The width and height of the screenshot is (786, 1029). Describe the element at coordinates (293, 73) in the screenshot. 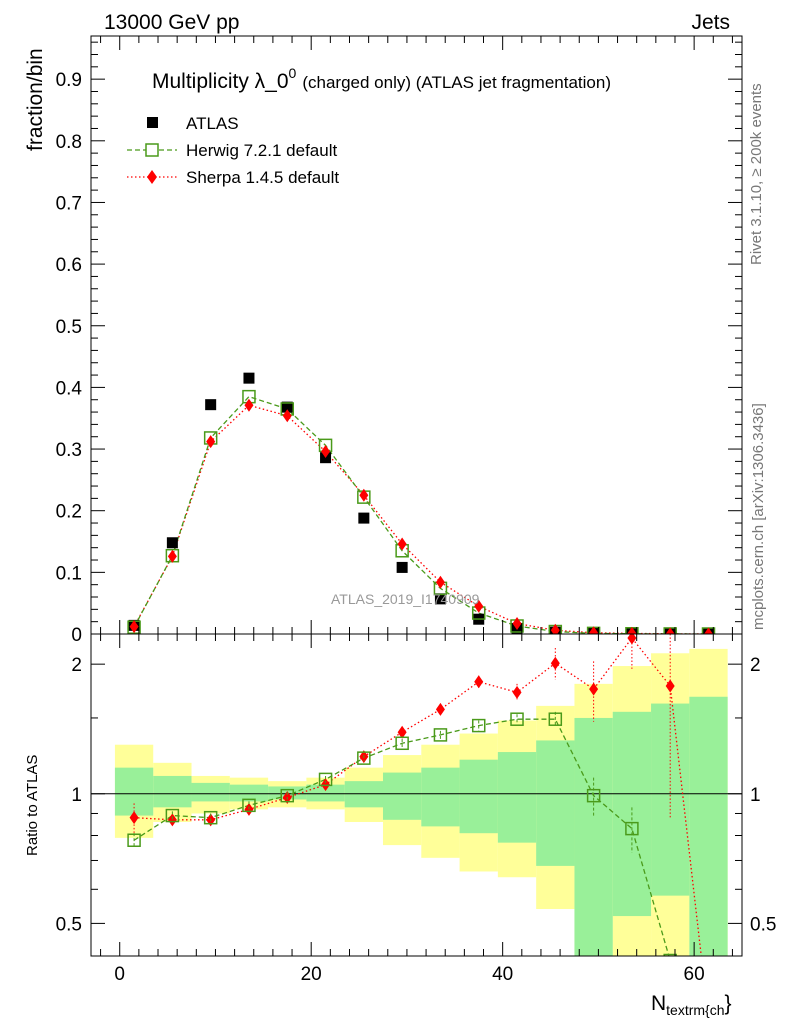

I see `title-superscript: 0` at that location.